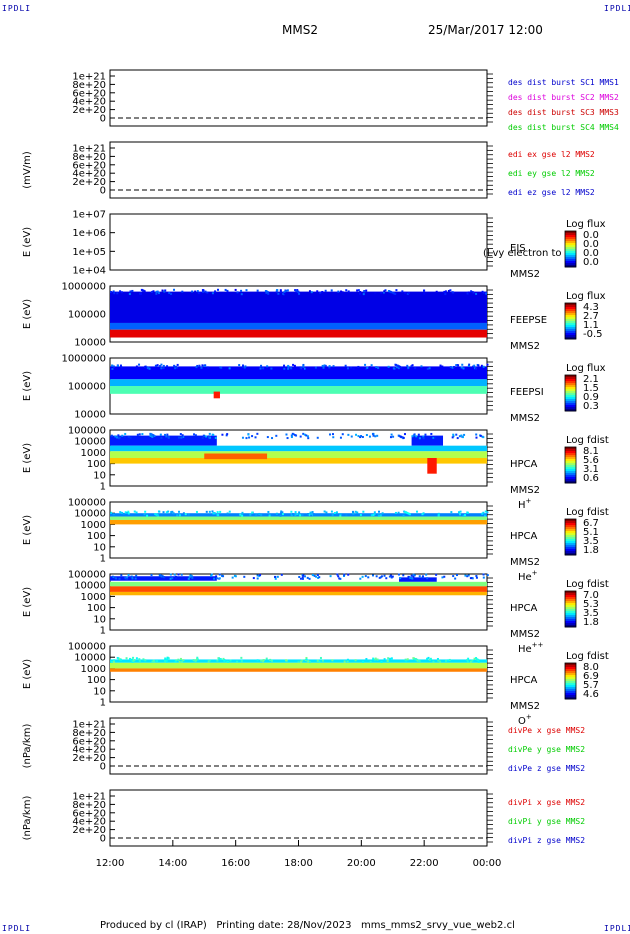 This screenshot has width=630, height=934. What do you see at coordinates (96, 464) in the screenshot?
I see `panel-6-ytick-label: 100` at bounding box center [96, 464].